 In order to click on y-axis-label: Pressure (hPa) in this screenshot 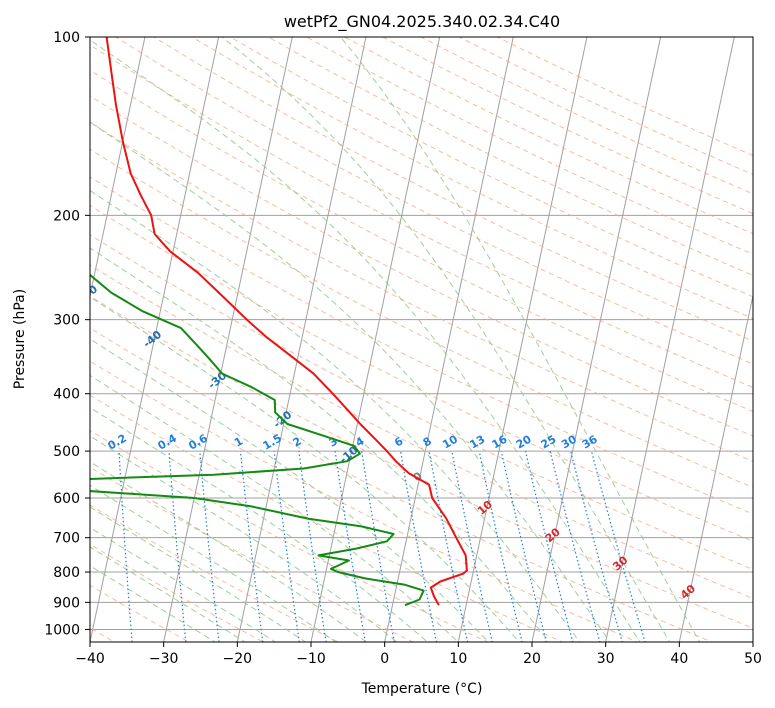, I will do `click(20, 339)`.